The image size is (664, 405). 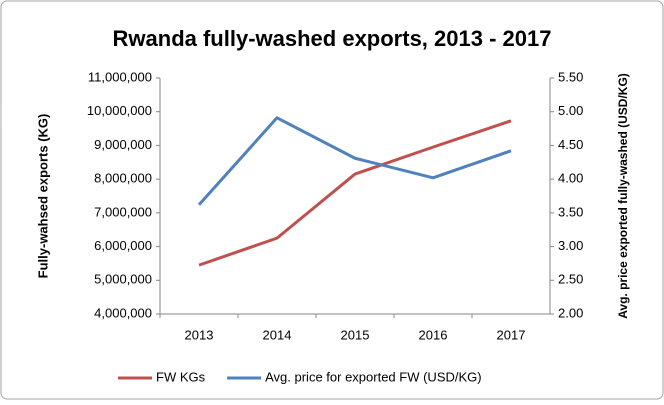 I want to click on y2-tick-label: 3.00, so click(x=570, y=245).